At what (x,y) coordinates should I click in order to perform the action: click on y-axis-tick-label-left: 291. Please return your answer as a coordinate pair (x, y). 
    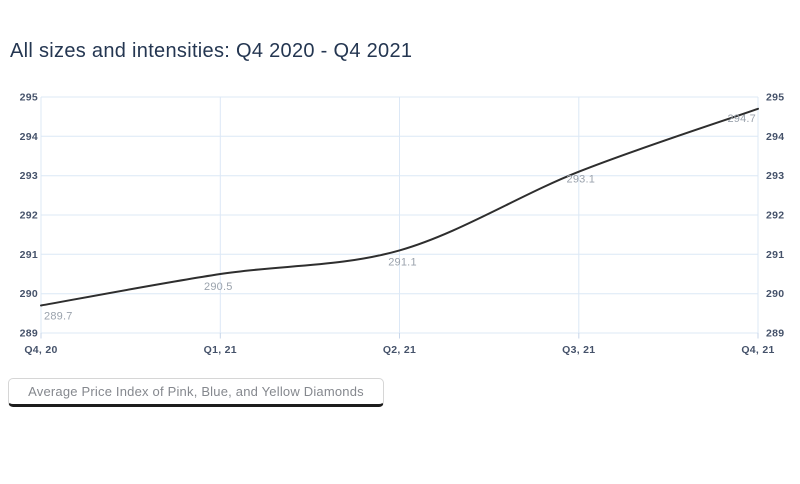
    Looking at the image, I should click on (29, 255).